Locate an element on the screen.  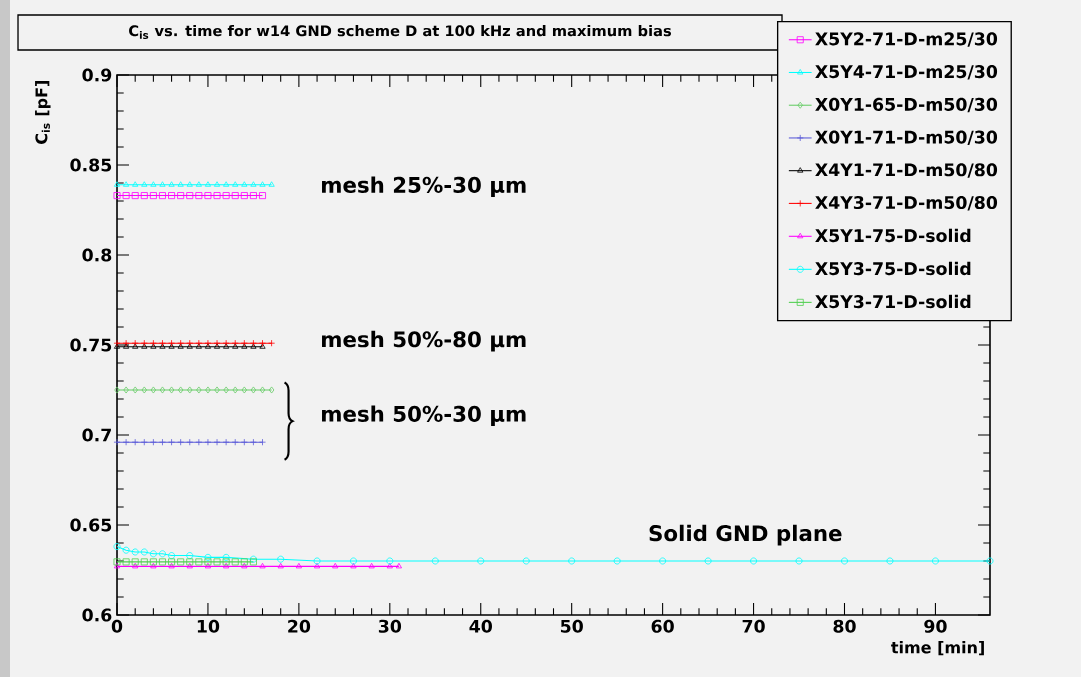
chart-title: C$_{is}$ vs. time for w14 GND scheme D at 100 kHz and maximum bias is located at coordinates (400, 32).